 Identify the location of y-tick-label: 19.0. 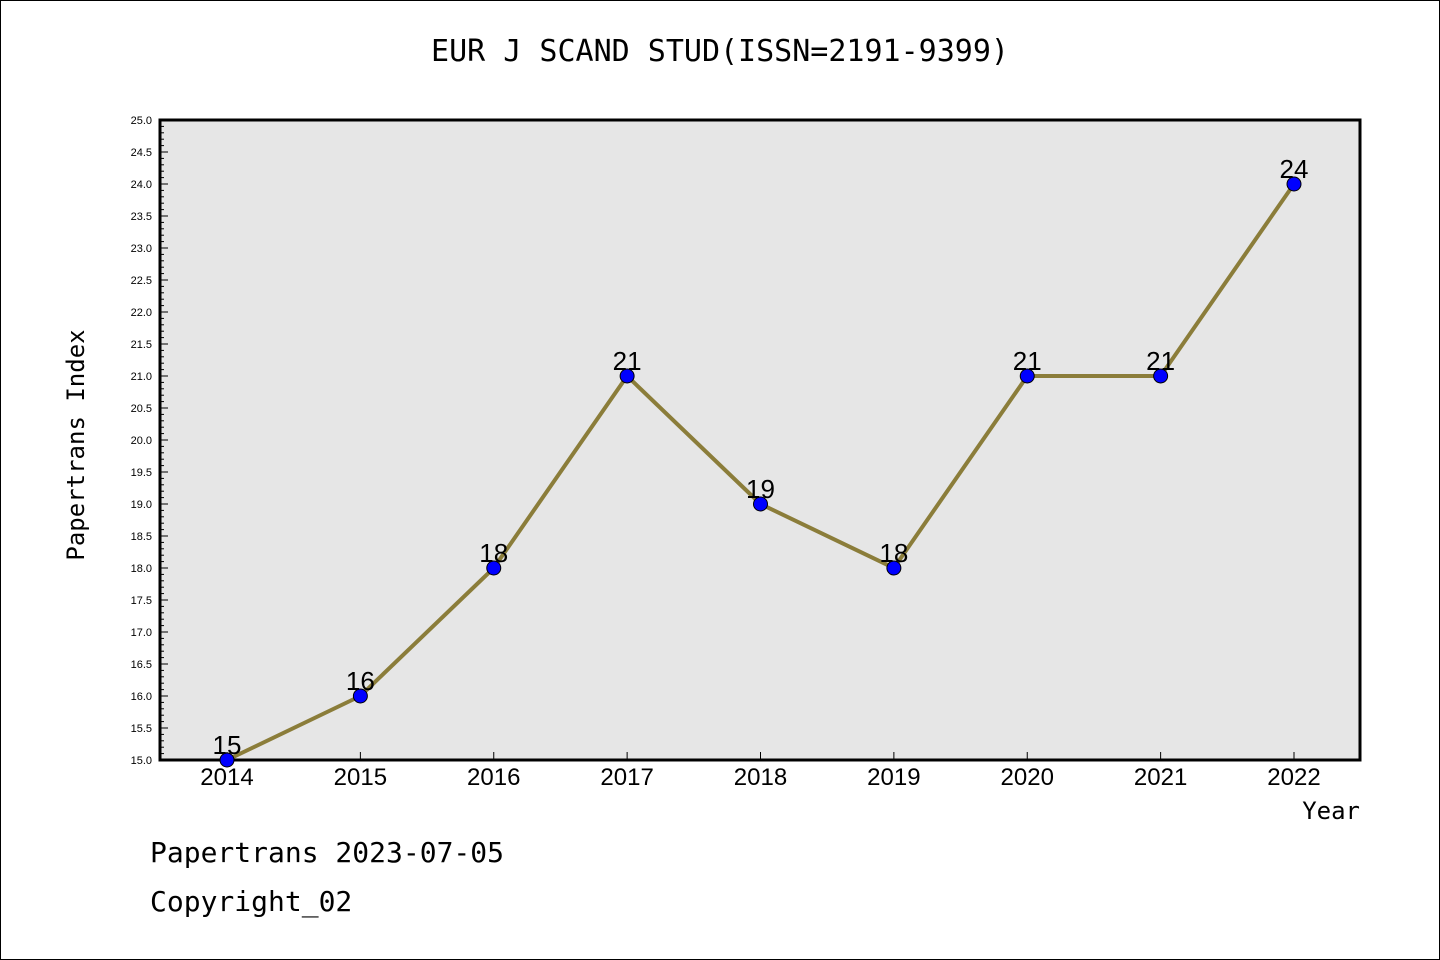
(141, 505).